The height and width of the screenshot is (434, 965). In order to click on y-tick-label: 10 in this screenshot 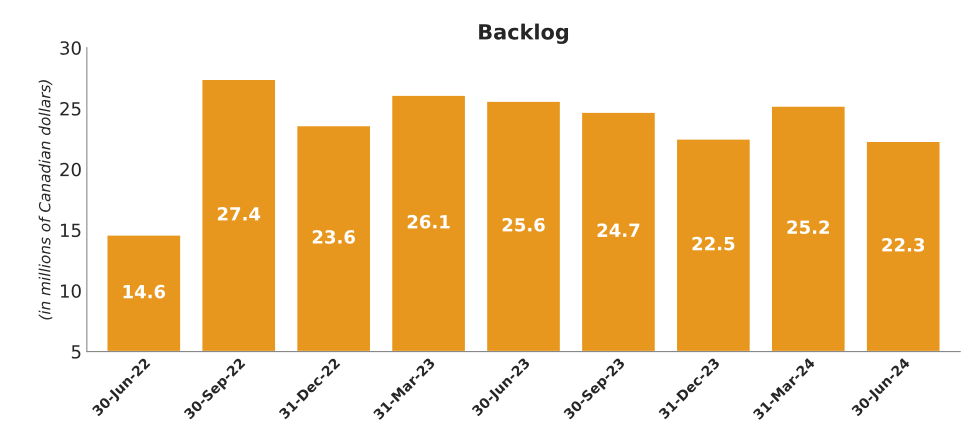, I will do `click(70, 291)`.